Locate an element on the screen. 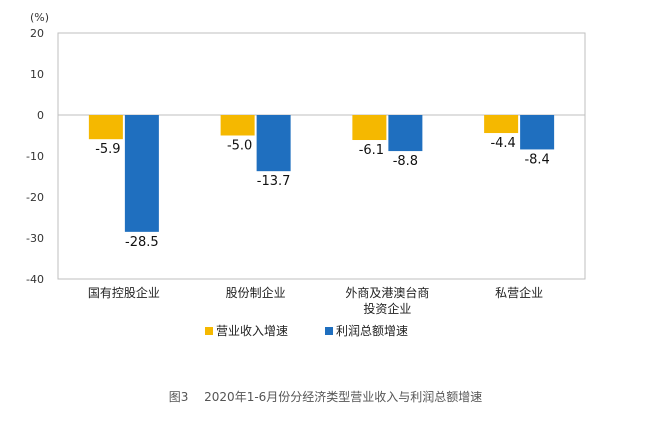 The image size is (651, 425). y-tick-label: -20 is located at coordinates (35, 197).